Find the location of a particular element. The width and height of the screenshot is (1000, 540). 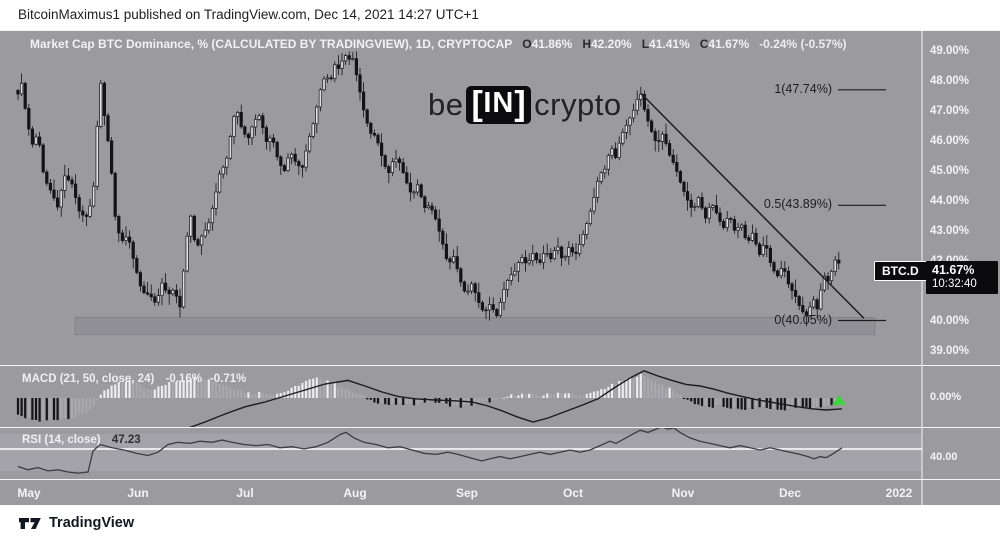

watermark-suffix: crypto is located at coordinates (578, 104).